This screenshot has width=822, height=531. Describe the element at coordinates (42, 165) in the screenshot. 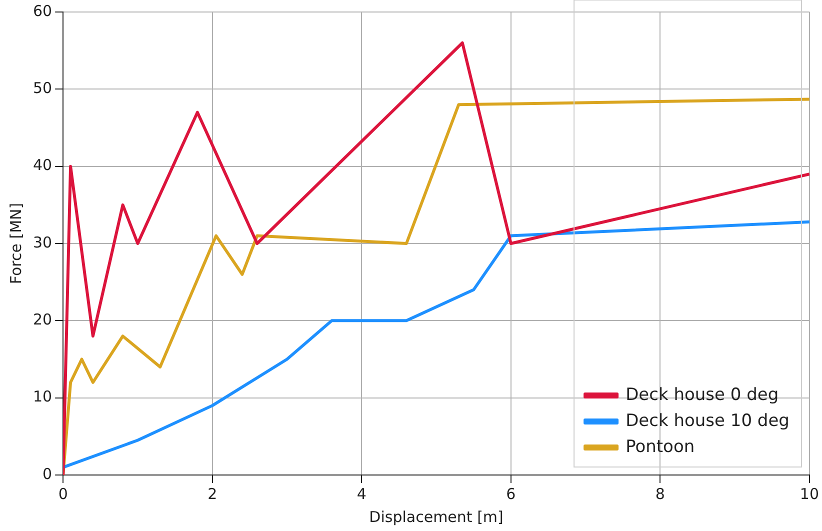

I see `y-tick-label: 40` at that location.